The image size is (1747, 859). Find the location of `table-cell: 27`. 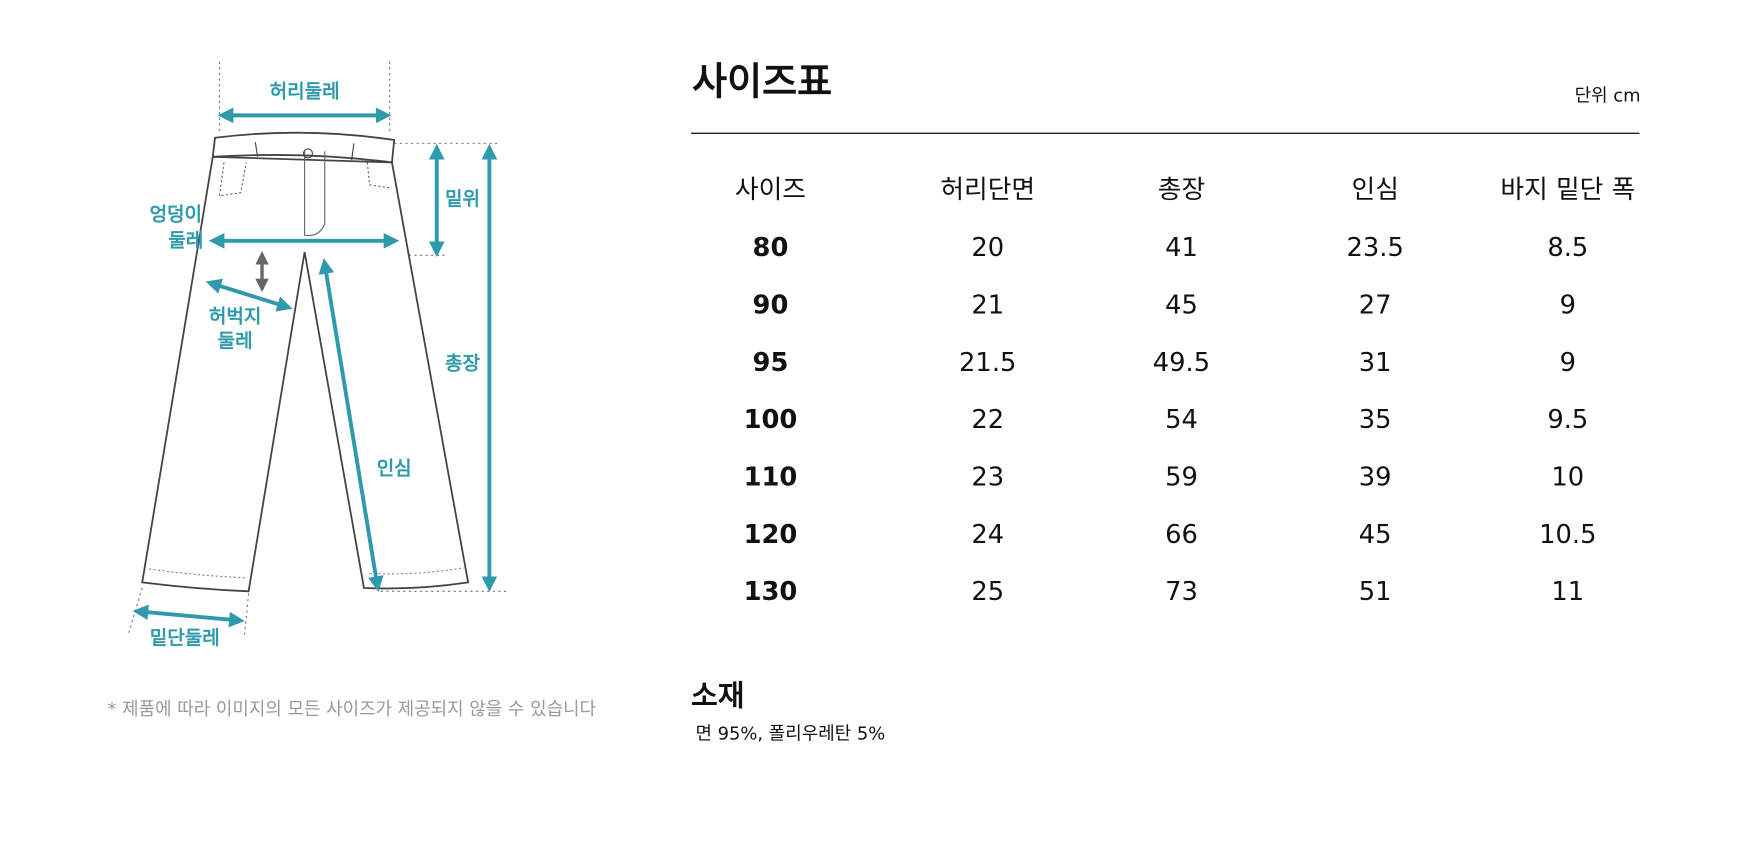

table-cell: 27 is located at coordinates (1375, 305).